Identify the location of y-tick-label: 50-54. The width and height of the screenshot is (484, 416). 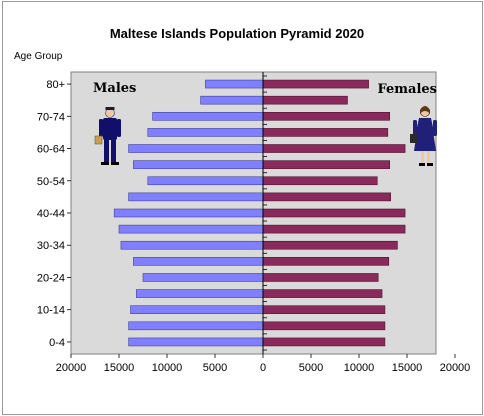
(51, 182).